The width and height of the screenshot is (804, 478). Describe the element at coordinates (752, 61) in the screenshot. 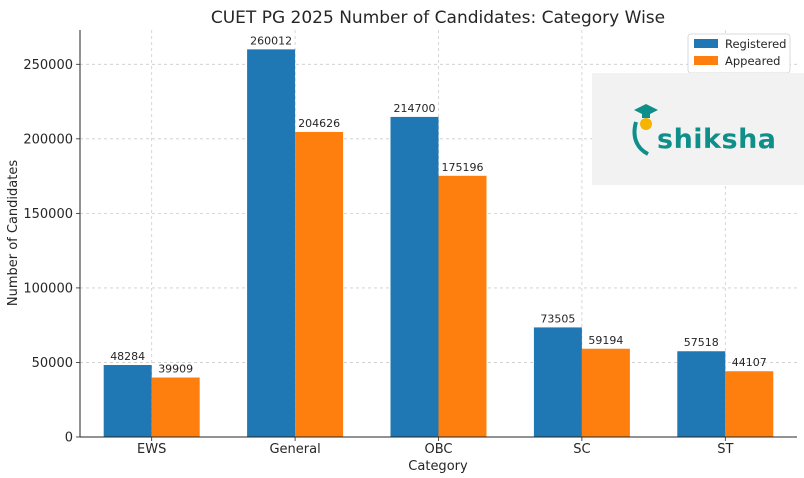

I see `legend-label: Appeared` at that location.